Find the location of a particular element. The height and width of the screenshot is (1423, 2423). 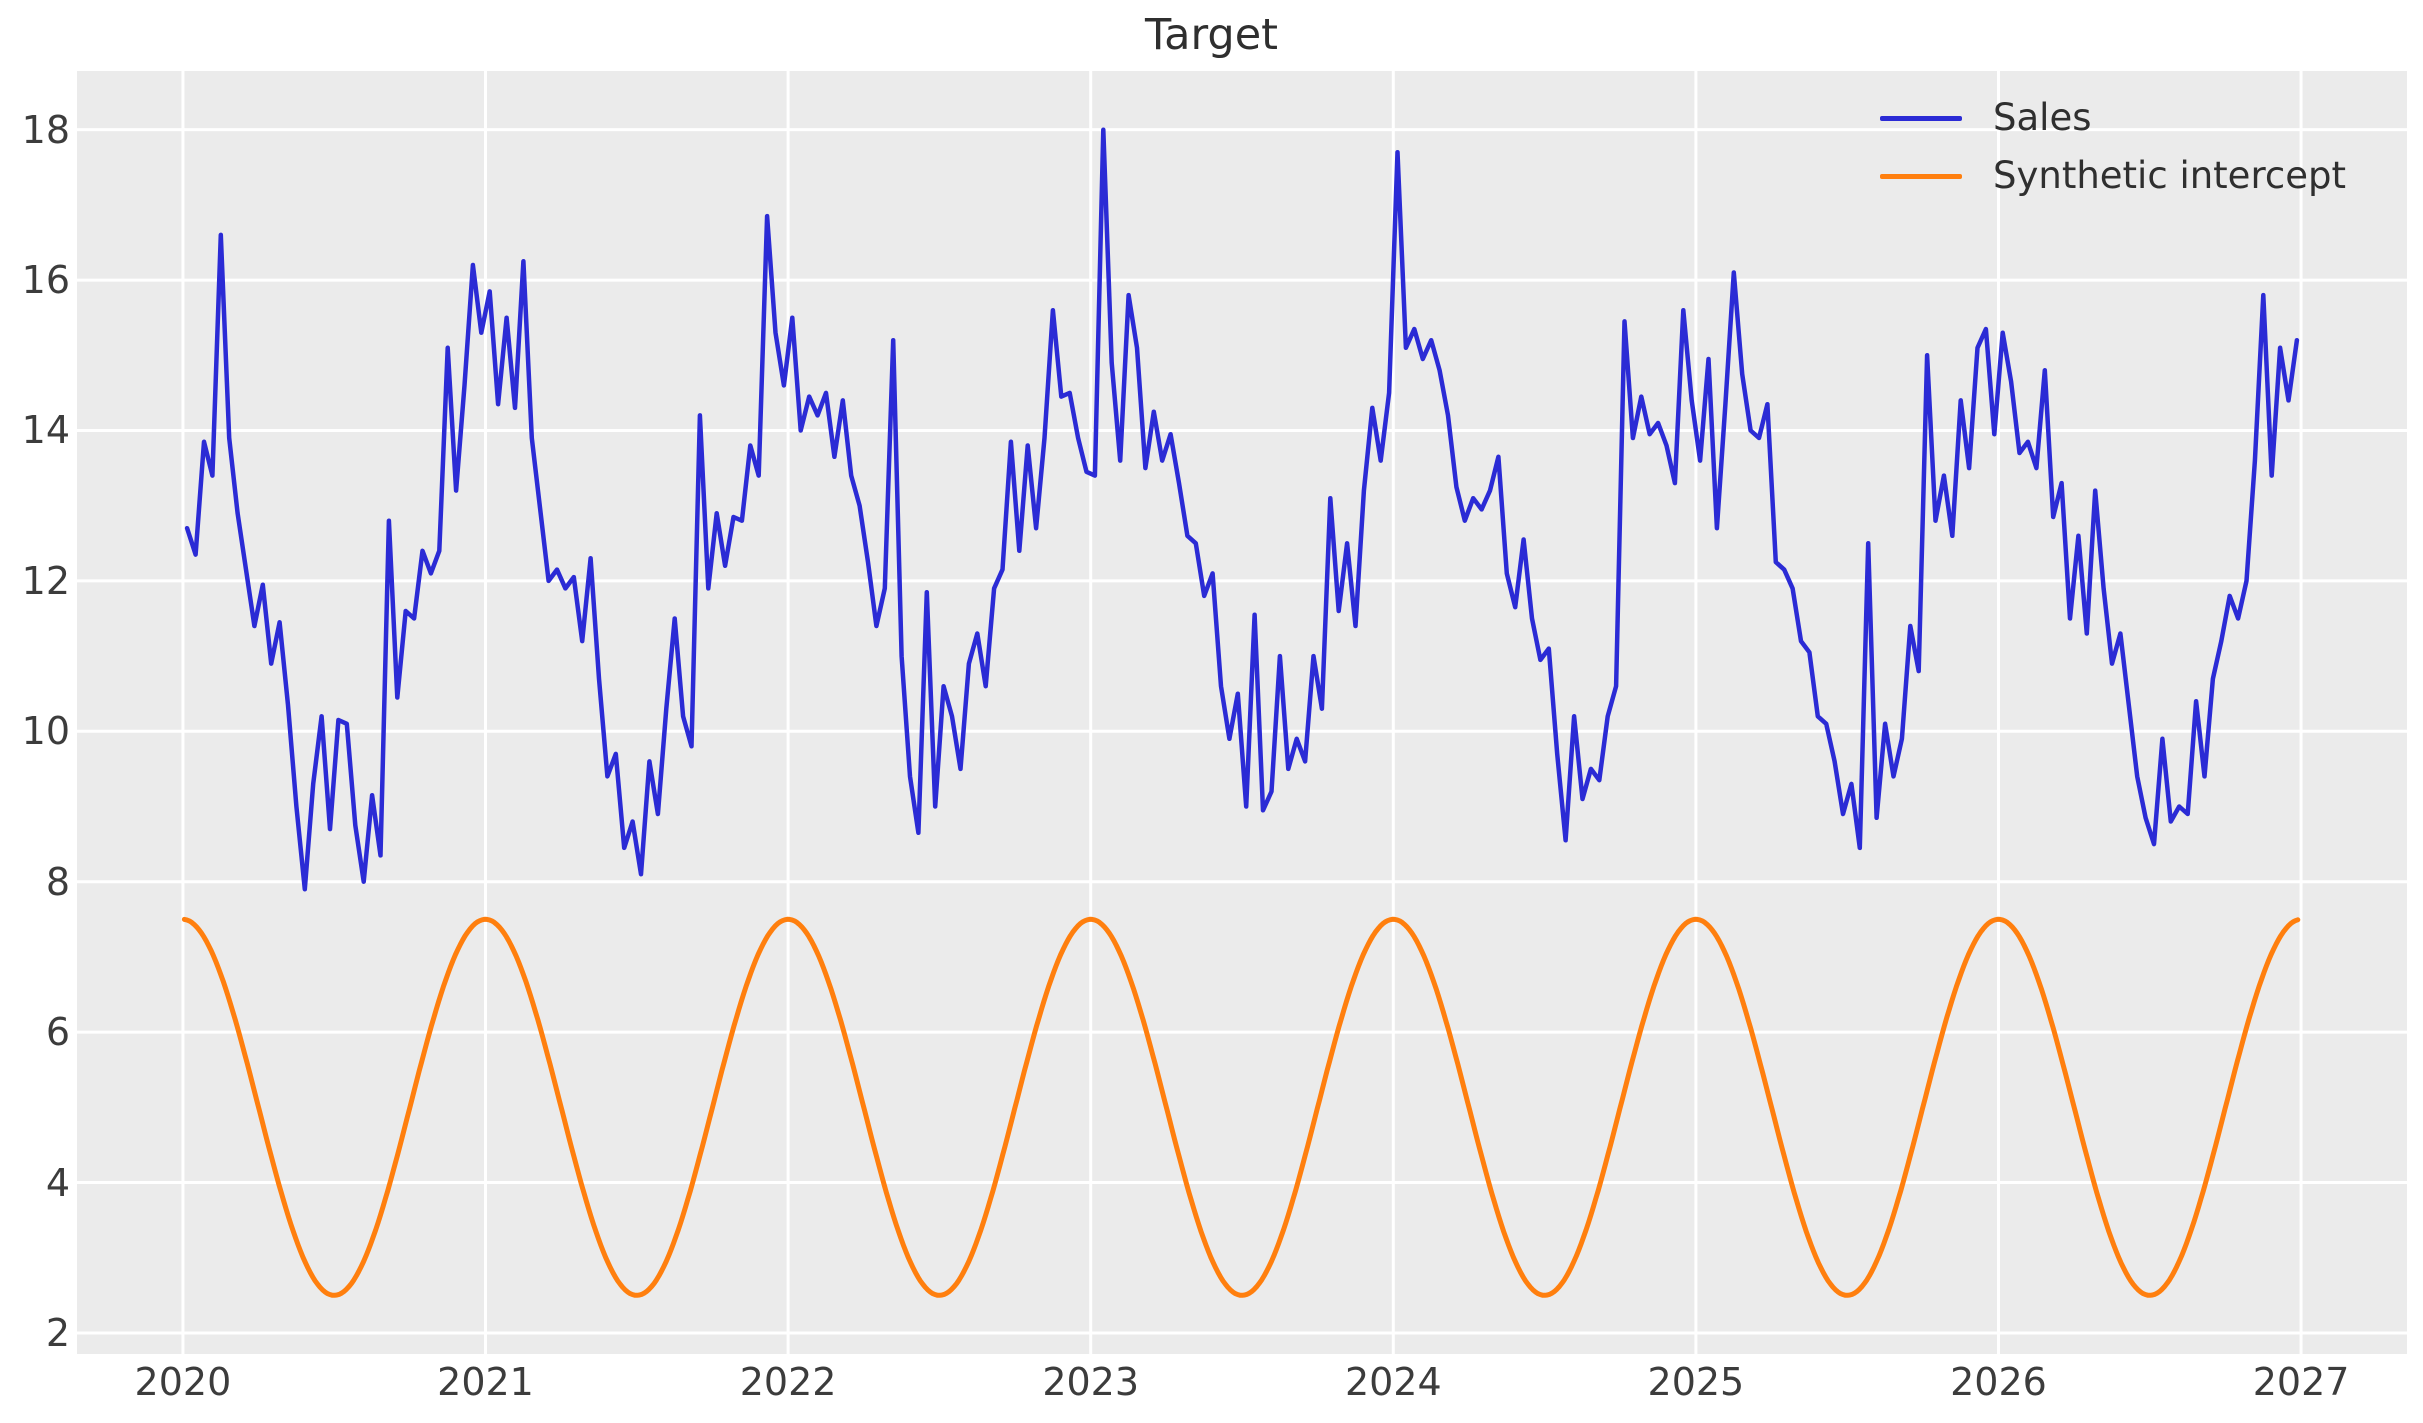

y-tick-label: 12 is located at coordinates (45, 580).